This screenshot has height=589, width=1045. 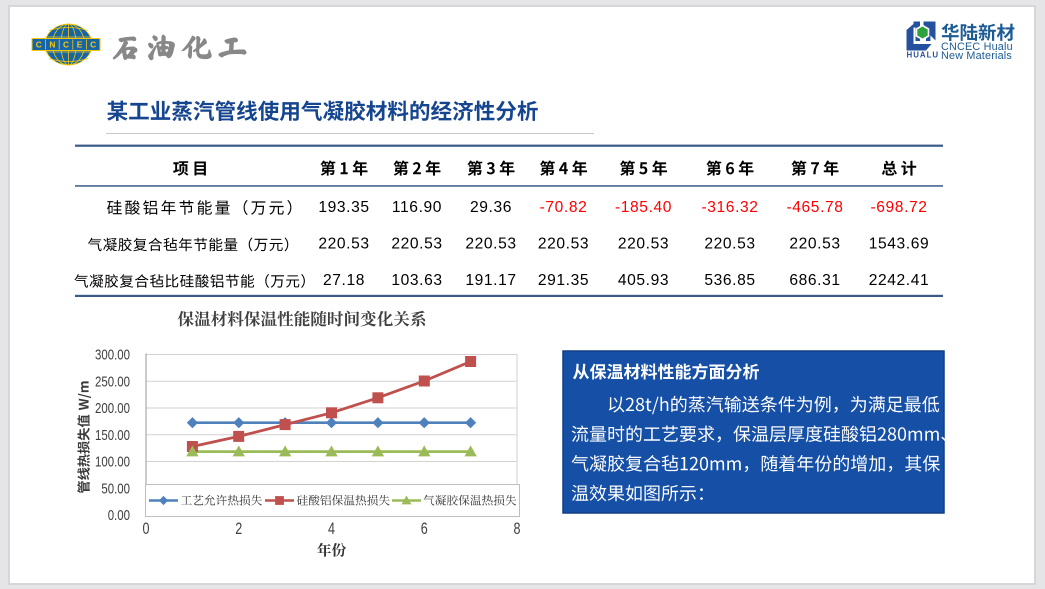 What do you see at coordinates (238, 529) in the screenshot?
I see `svg-text: 2` at bounding box center [238, 529].